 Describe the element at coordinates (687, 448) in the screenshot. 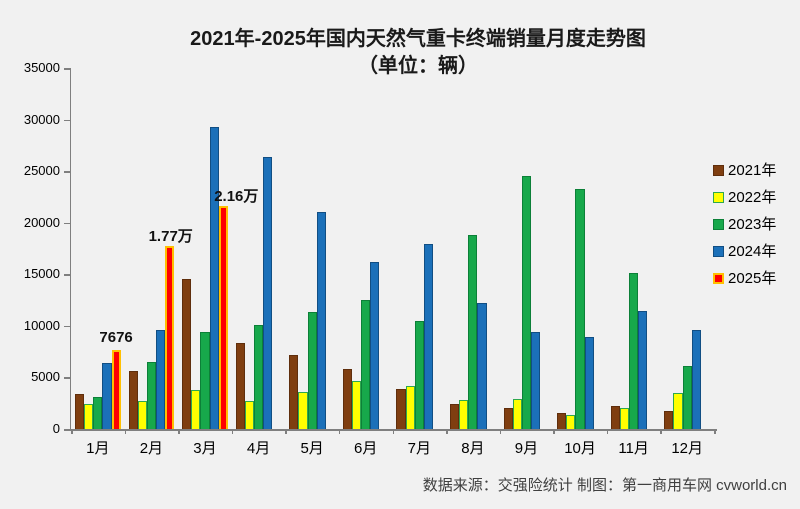

I see `x-category-label: 12月` at that location.